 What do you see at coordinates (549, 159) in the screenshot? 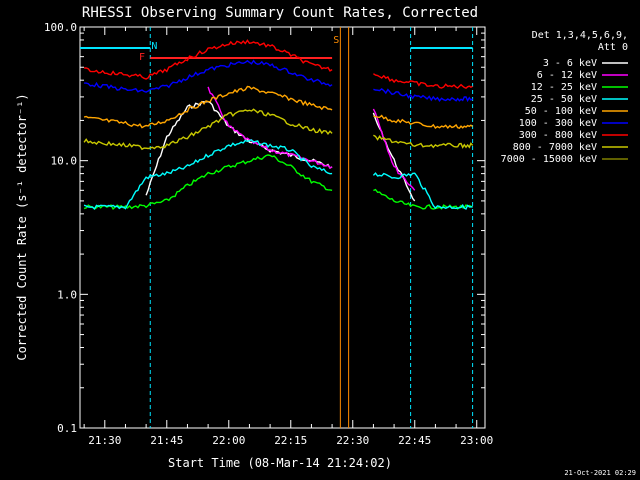
I see `legend-label: 7000 - 15000 keV` at bounding box center [549, 159].